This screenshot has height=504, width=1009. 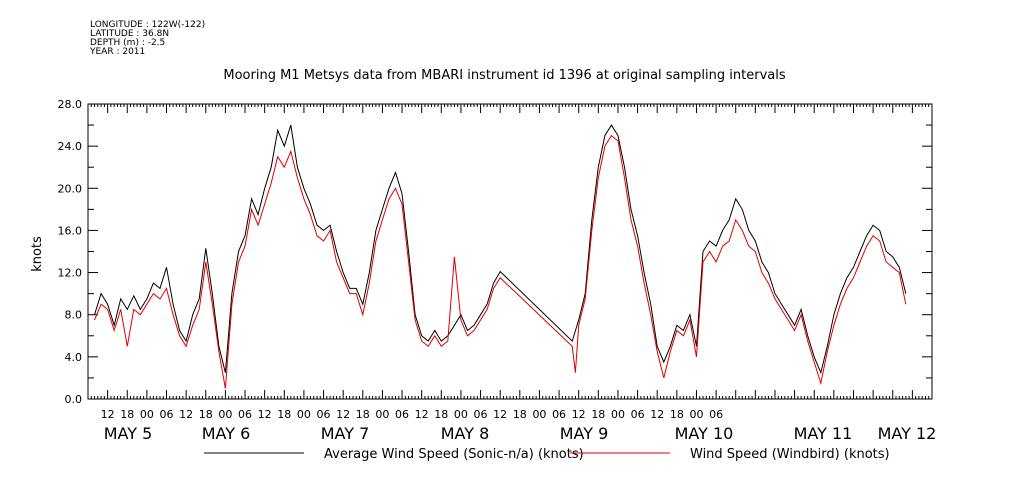 I want to click on y-tick-label: 20.0, so click(x=70, y=188).